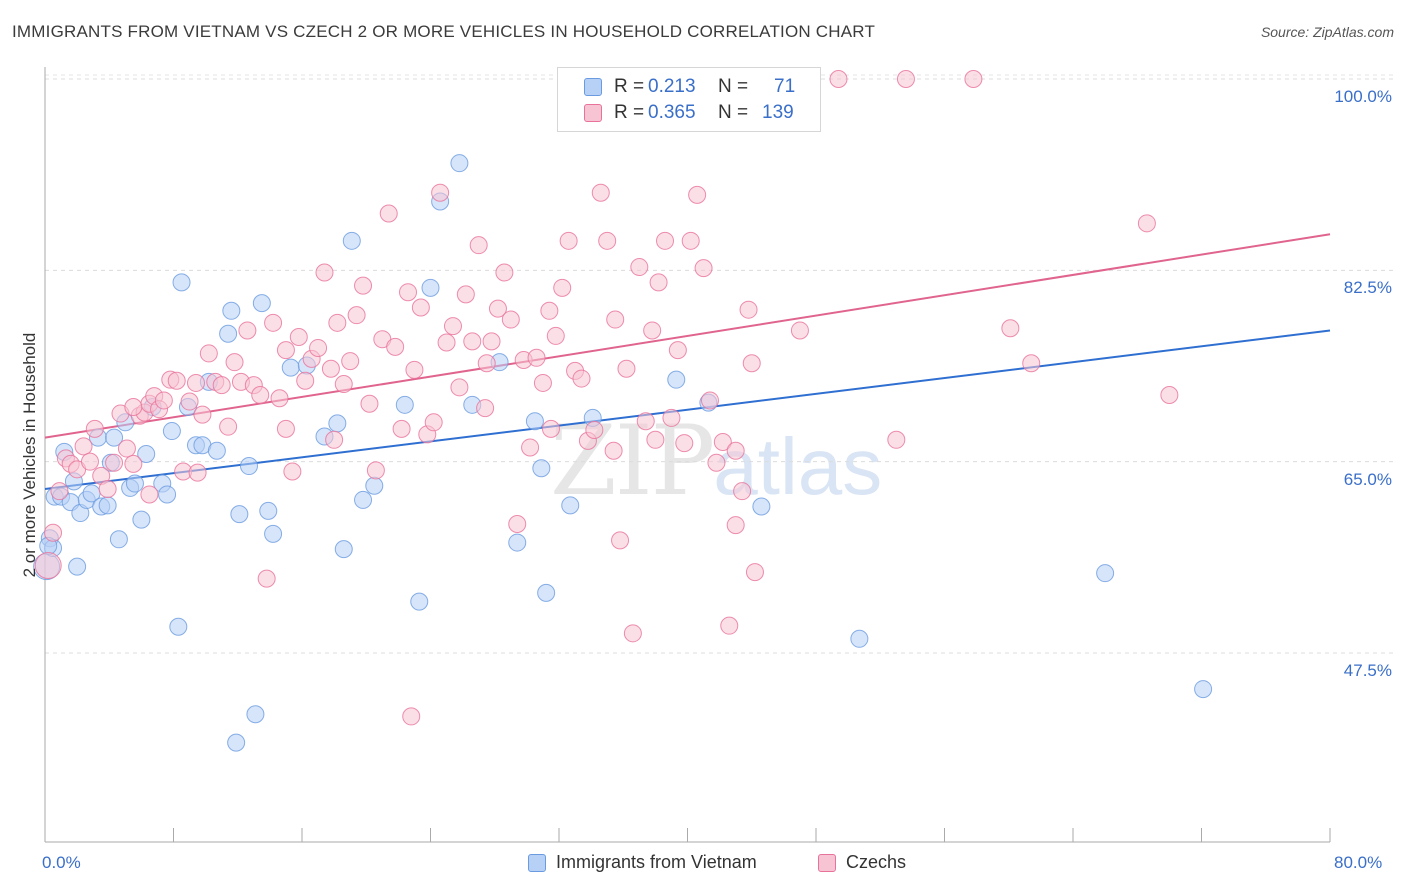 Image resolution: width=1406 pixels, height=892 pixels. Describe the element at coordinates (642, 862) in the screenshot. I see `legend-item-vietnam: Immigrants from Vietnam` at that location.